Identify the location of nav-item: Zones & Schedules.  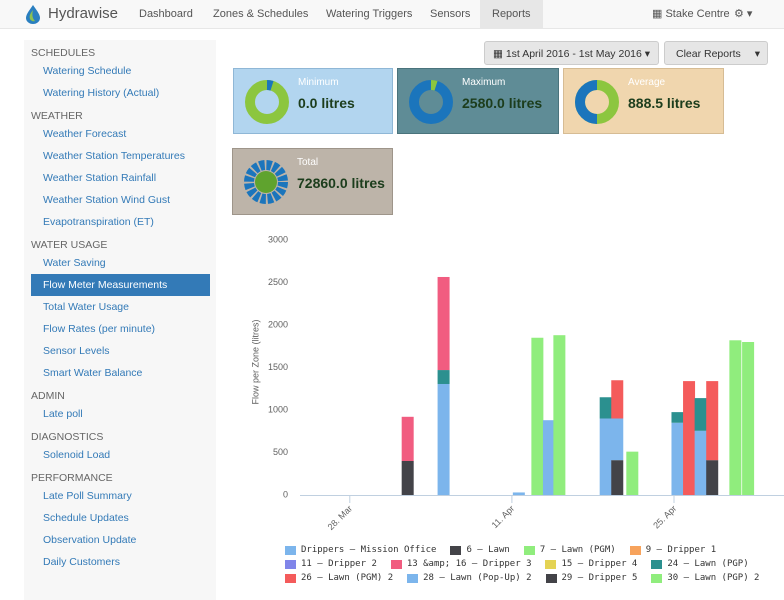
(261, 14).